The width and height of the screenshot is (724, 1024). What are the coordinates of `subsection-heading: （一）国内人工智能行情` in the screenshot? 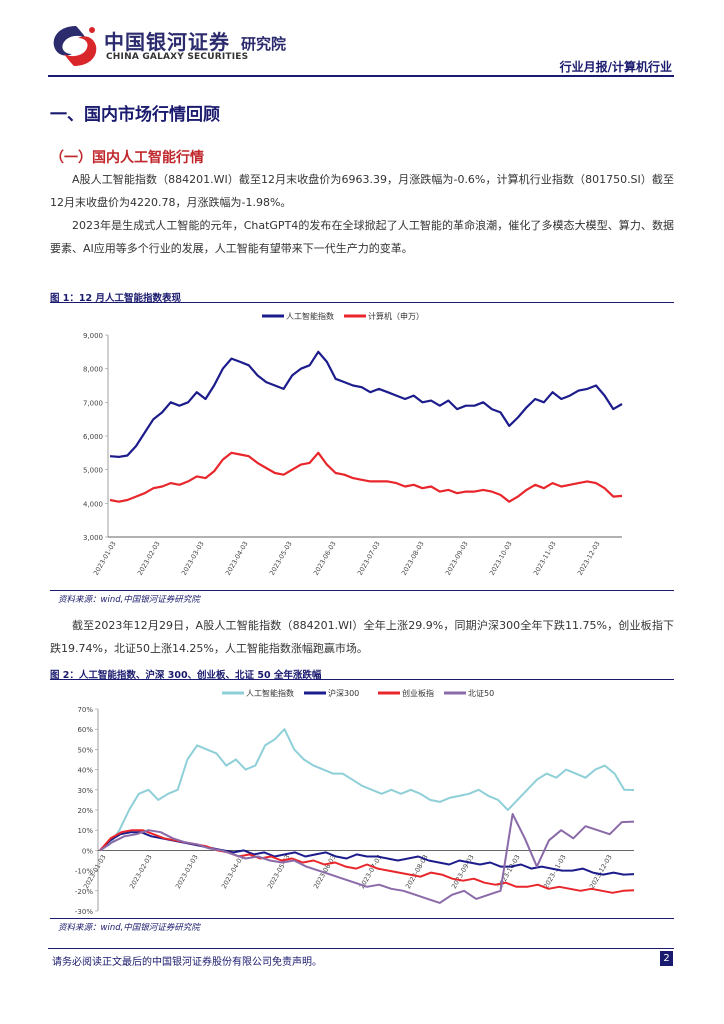 It's located at (127, 158).